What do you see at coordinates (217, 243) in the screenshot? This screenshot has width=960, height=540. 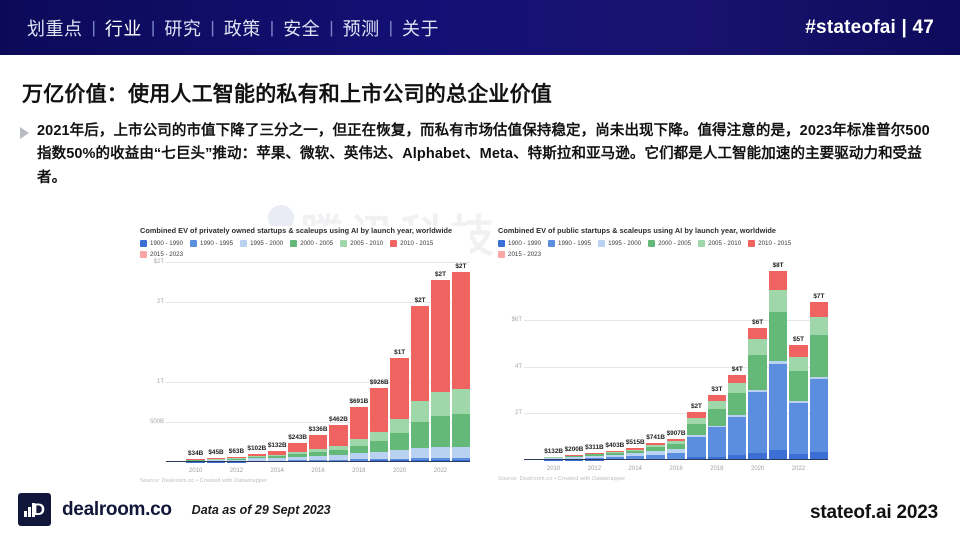 I see `legend-label: 1990 - 1995` at bounding box center [217, 243].